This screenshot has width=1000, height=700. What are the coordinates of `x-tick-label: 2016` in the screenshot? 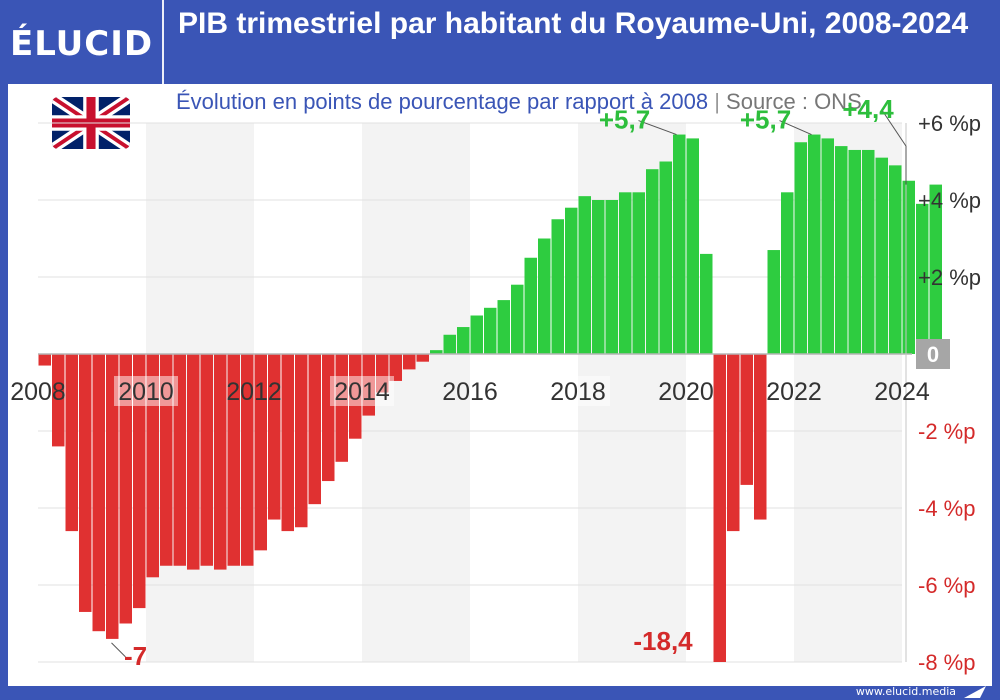 It's located at (470, 392).